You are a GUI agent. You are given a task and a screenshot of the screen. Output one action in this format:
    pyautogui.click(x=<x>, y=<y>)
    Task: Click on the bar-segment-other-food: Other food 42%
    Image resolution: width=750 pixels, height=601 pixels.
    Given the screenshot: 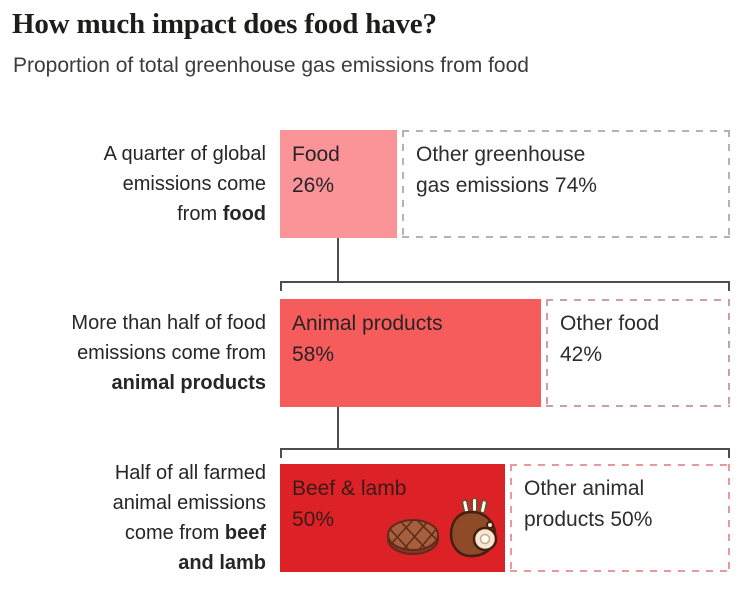 What is the action you would take?
    pyautogui.click(x=638, y=353)
    